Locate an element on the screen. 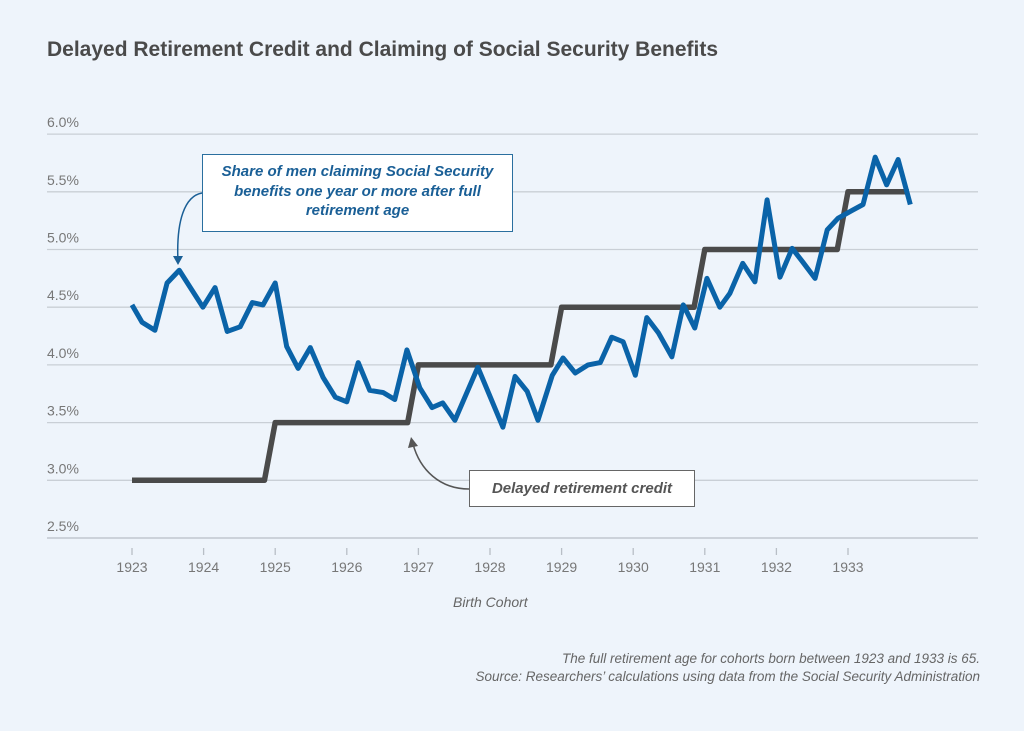  x-tick-label: 1924 is located at coordinates (203, 567).